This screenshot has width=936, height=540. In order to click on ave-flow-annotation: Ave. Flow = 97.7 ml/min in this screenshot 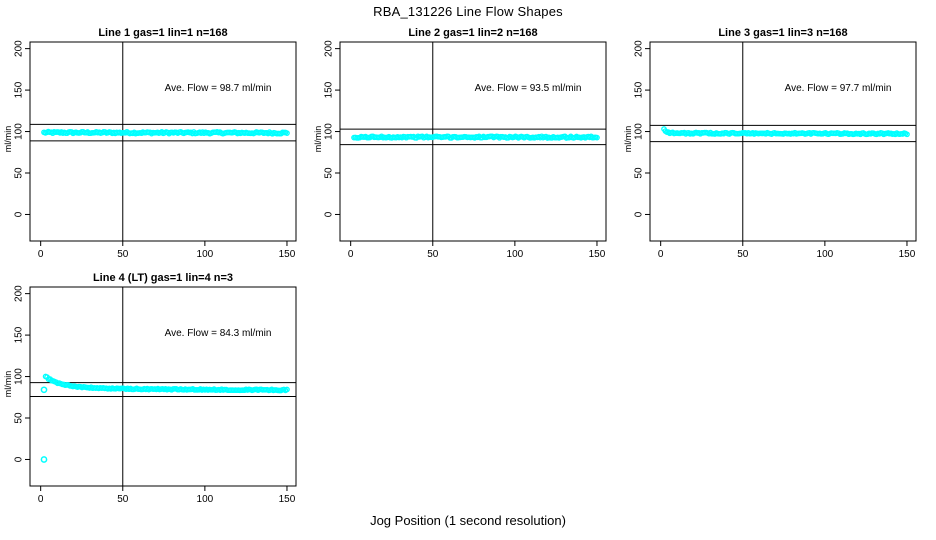, I will do `click(838, 88)`.